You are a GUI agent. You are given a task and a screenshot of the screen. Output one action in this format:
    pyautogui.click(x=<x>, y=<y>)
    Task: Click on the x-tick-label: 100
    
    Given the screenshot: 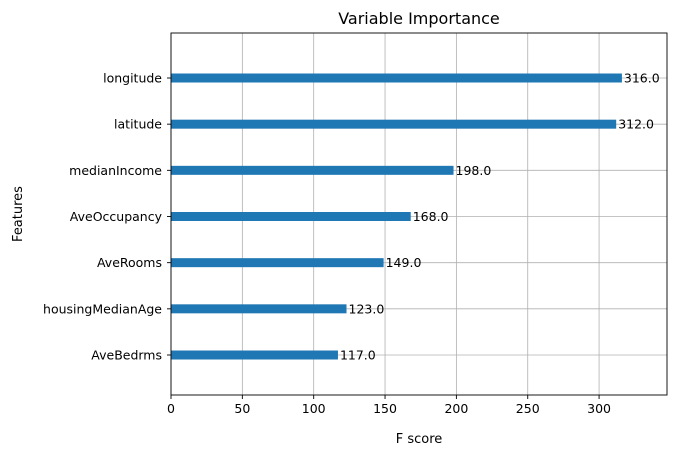 What is the action you would take?
    pyautogui.click(x=314, y=408)
    